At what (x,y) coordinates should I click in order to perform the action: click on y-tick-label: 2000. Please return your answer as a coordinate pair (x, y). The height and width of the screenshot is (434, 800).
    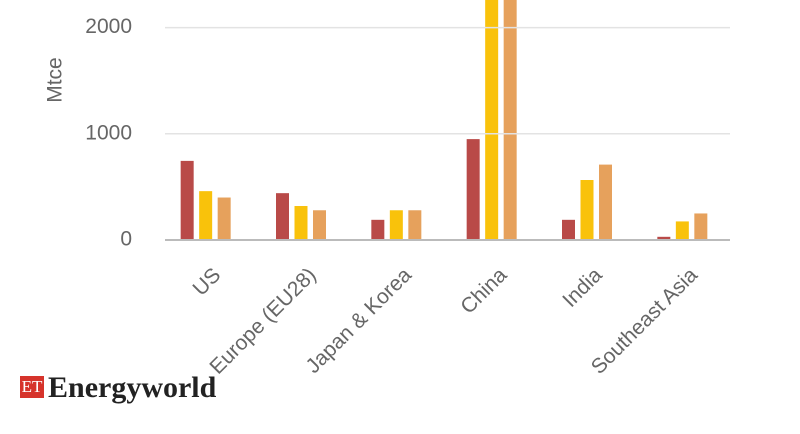
    Looking at the image, I should click on (108, 26).